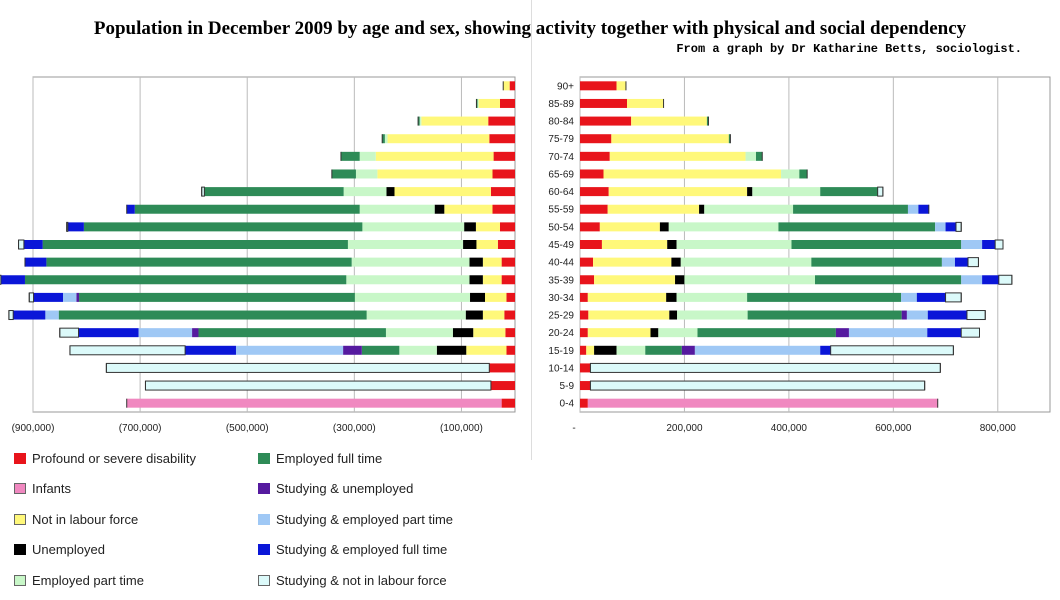 The width and height of the screenshot is (1060, 600). What do you see at coordinates (33, 428) in the screenshot?
I see `left-x-tick-label: (900,000)` at bounding box center [33, 428].